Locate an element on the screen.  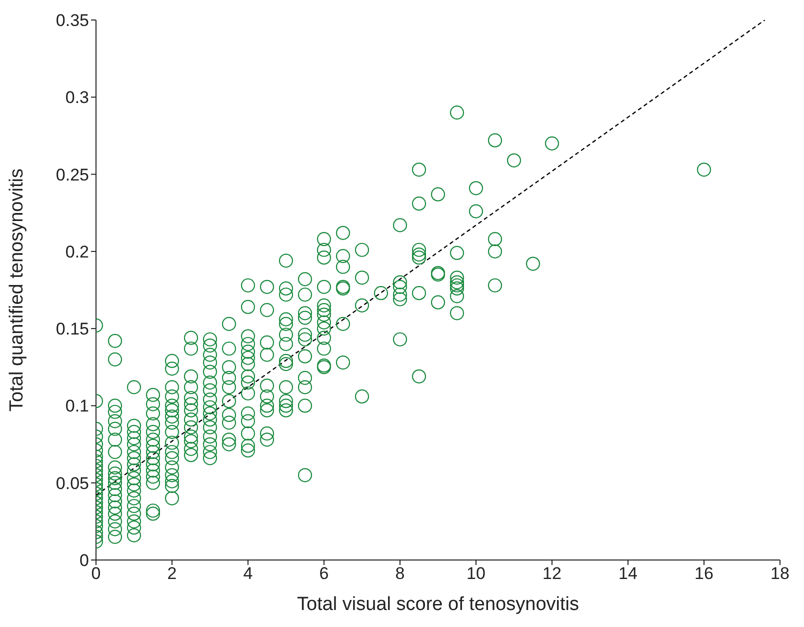
x-tick-label: 18 is located at coordinates (780, 574).